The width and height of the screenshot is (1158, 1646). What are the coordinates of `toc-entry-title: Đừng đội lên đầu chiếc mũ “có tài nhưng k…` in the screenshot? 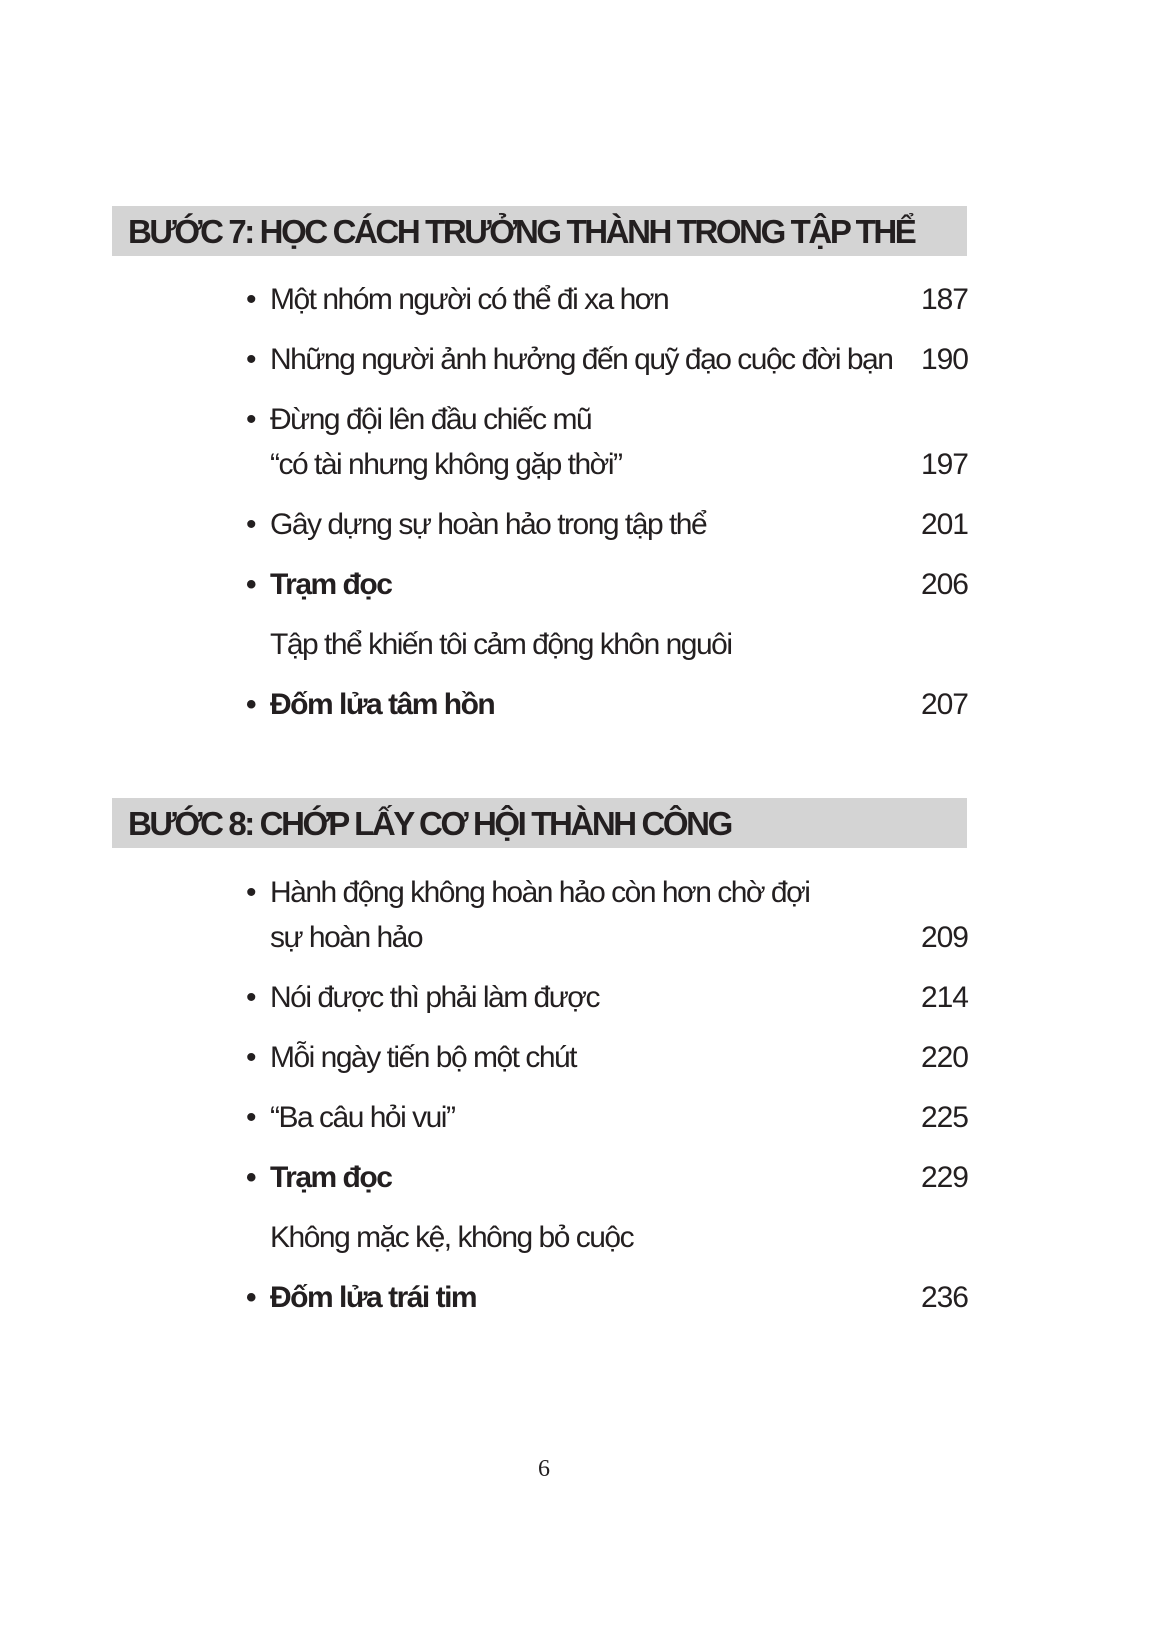 It's located at (584, 442).